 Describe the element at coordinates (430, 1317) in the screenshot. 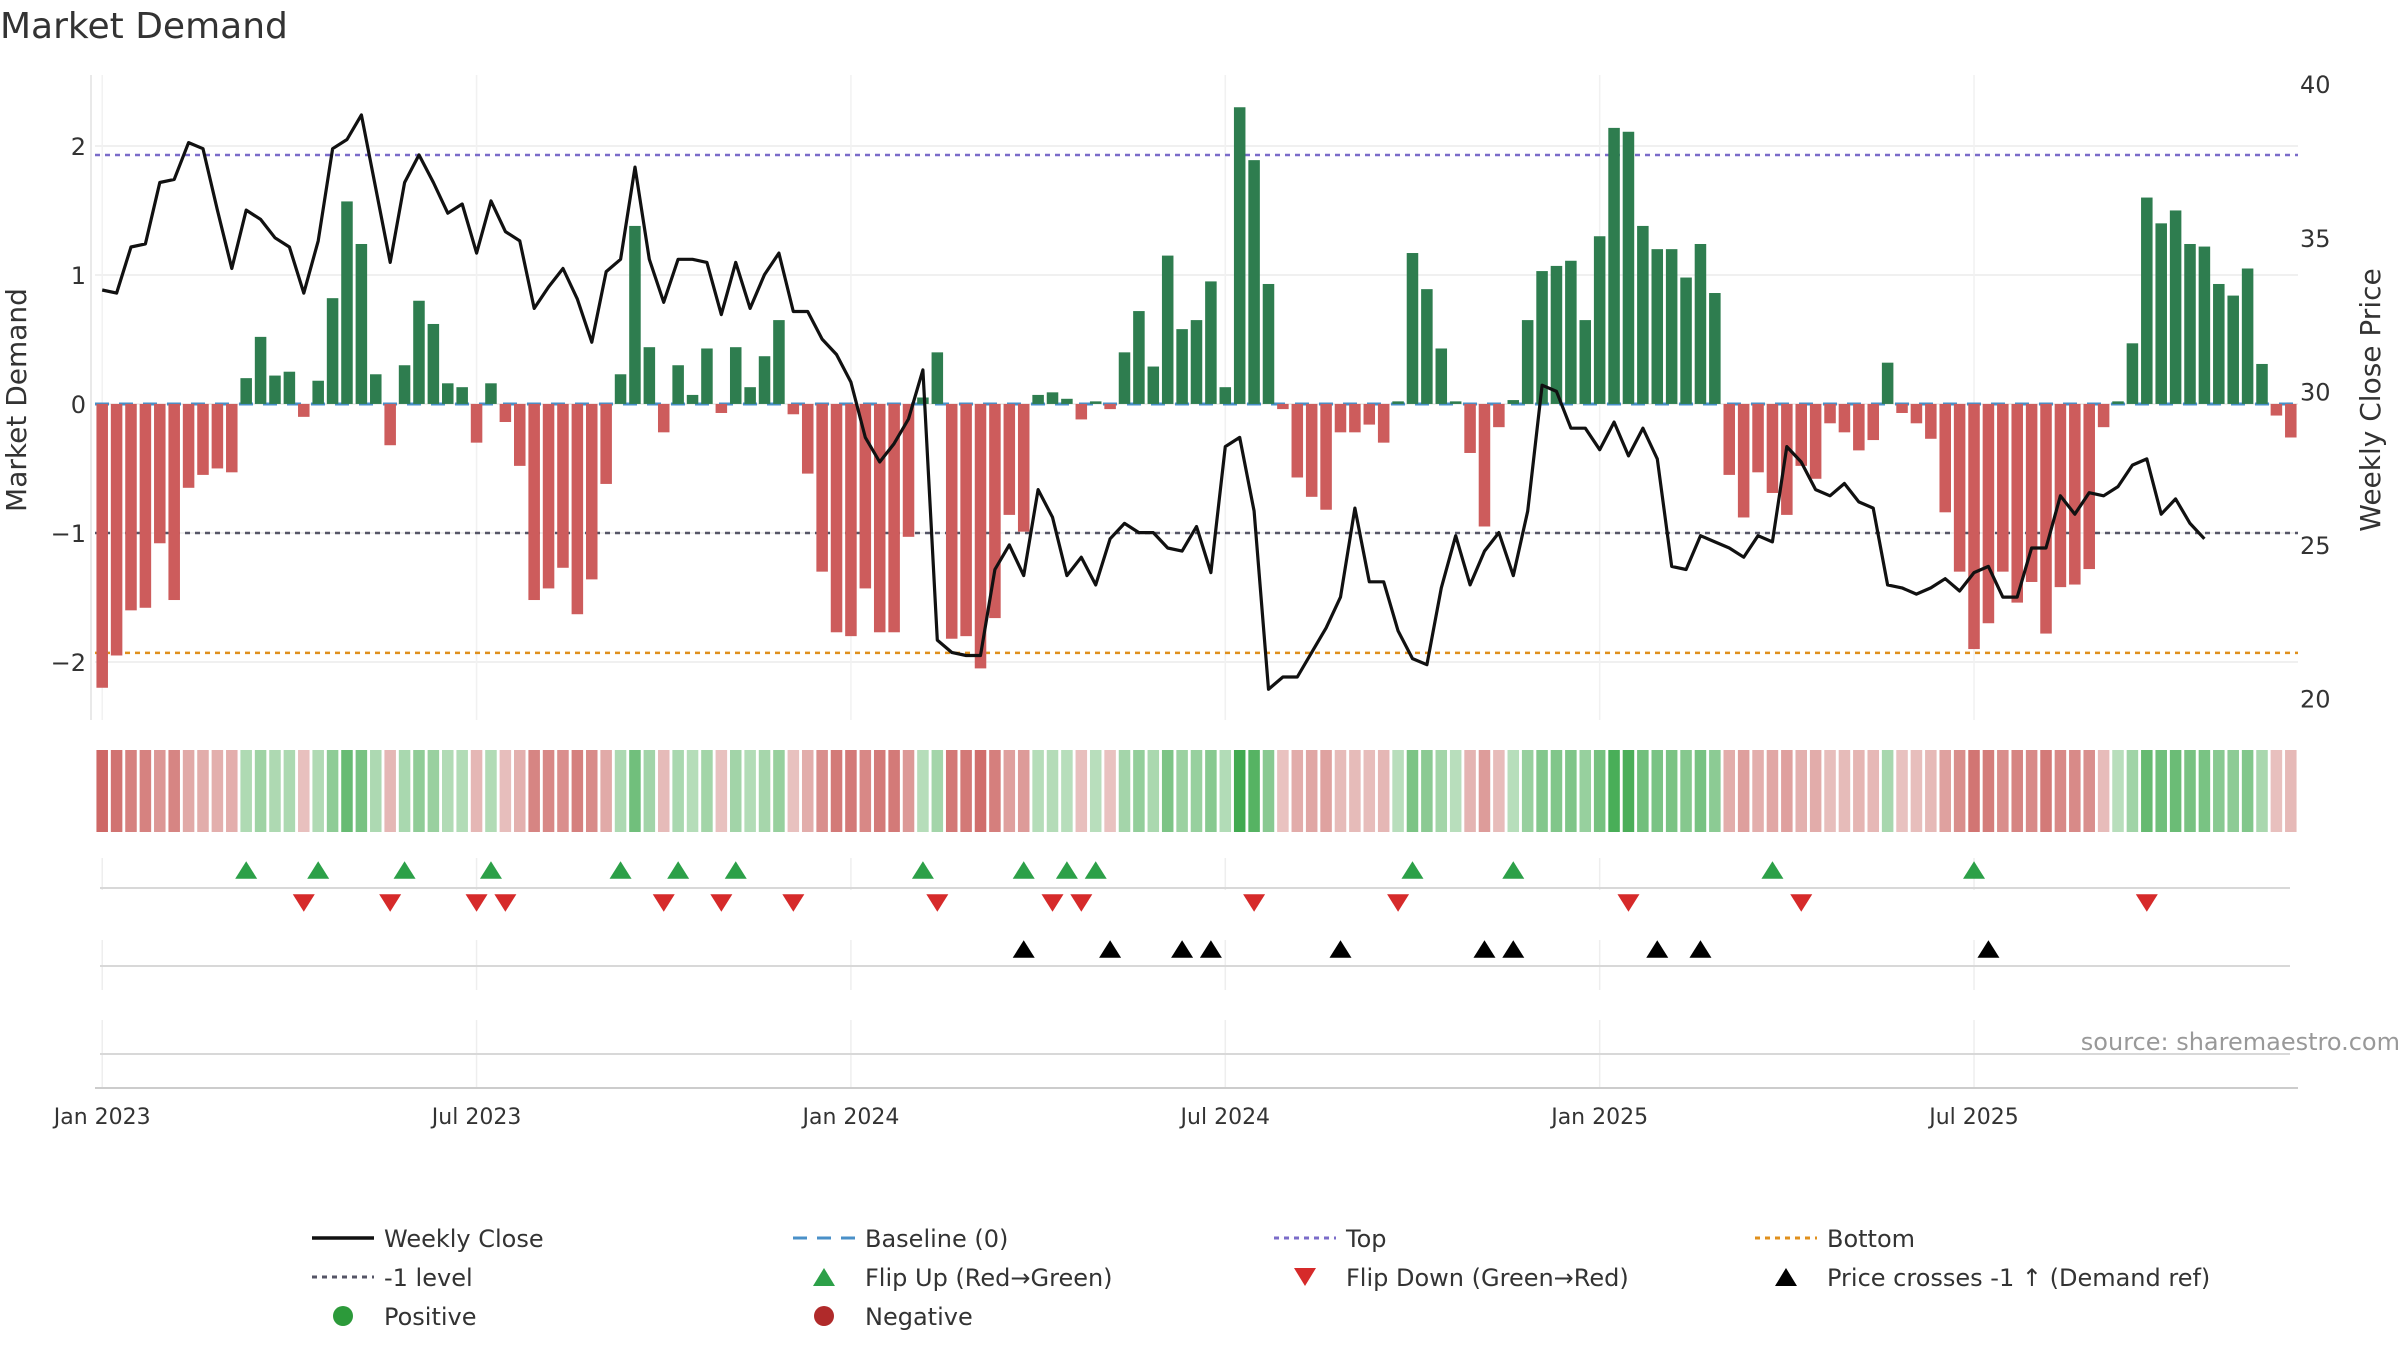

I see `legend-label: Positive` at that location.